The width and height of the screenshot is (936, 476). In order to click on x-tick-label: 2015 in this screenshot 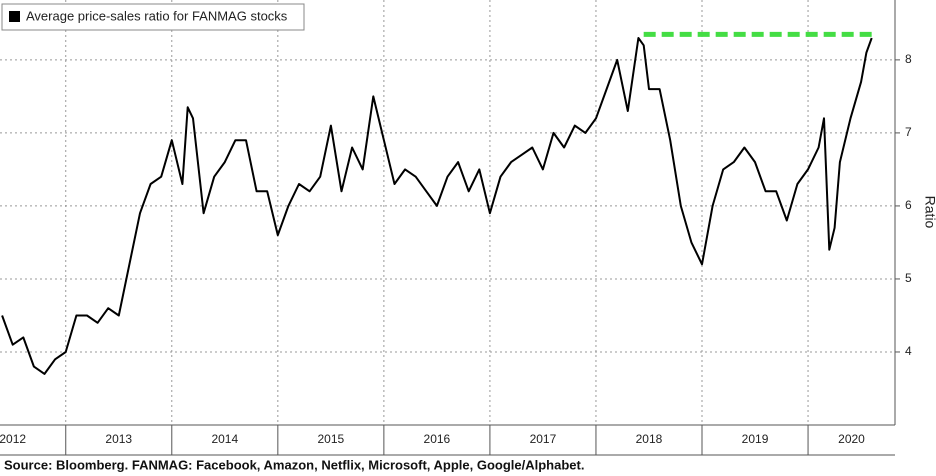, I will do `click(331, 439)`.